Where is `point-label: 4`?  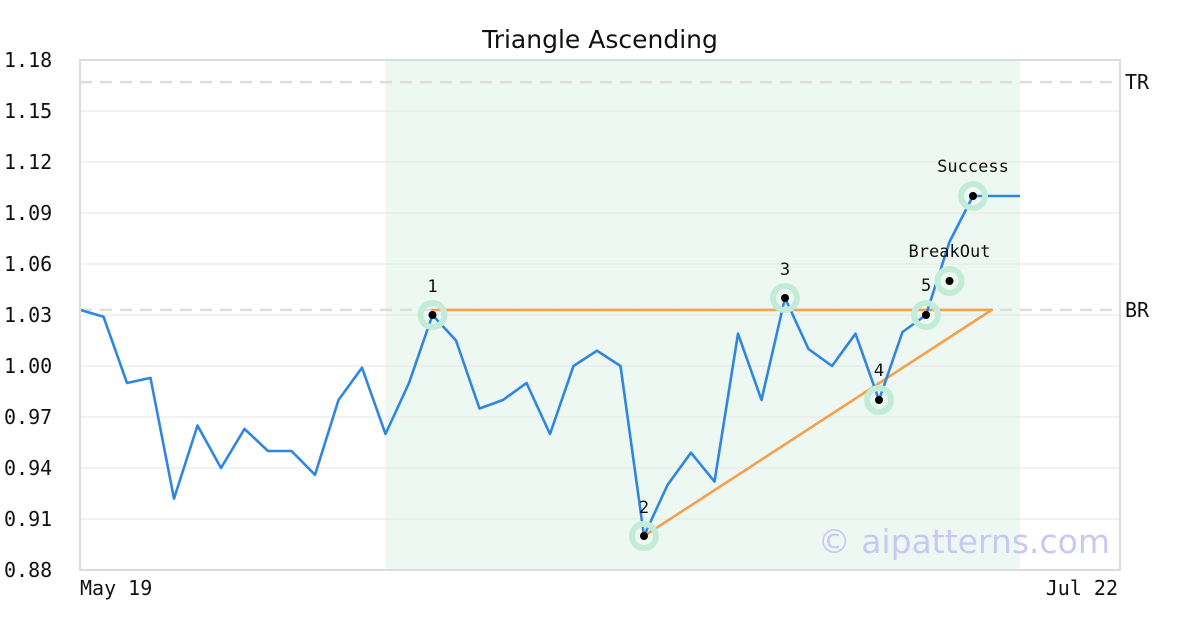
point-label: 4 is located at coordinates (879, 371).